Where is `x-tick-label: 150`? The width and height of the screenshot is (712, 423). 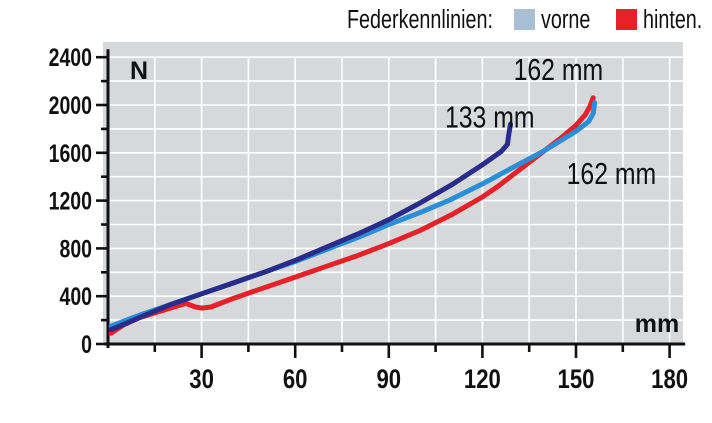 x-tick-label: 150 is located at coordinates (576, 380).